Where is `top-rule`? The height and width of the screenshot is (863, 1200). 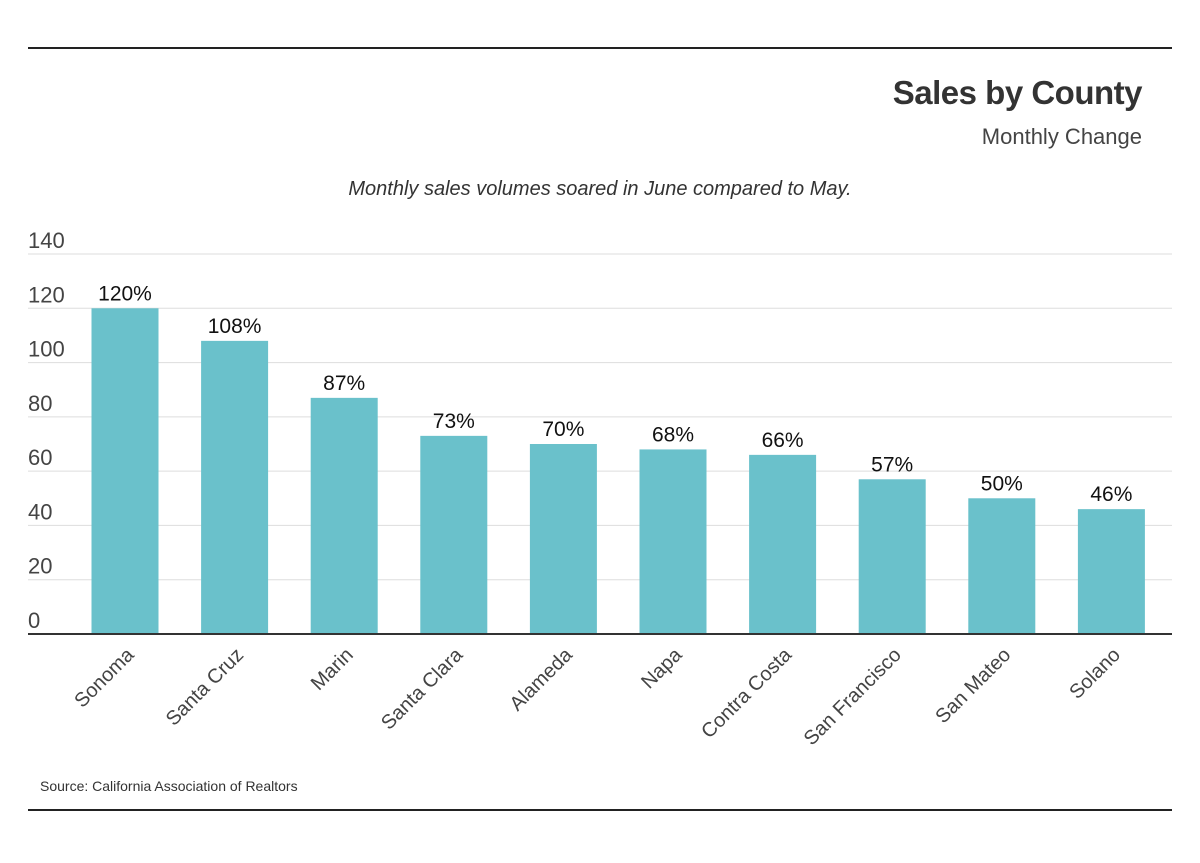 top-rule is located at coordinates (600, 48).